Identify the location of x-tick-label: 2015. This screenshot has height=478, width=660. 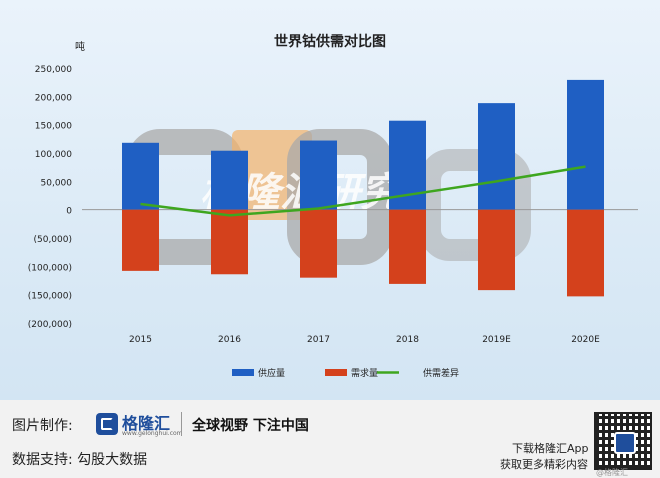
(140, 340).